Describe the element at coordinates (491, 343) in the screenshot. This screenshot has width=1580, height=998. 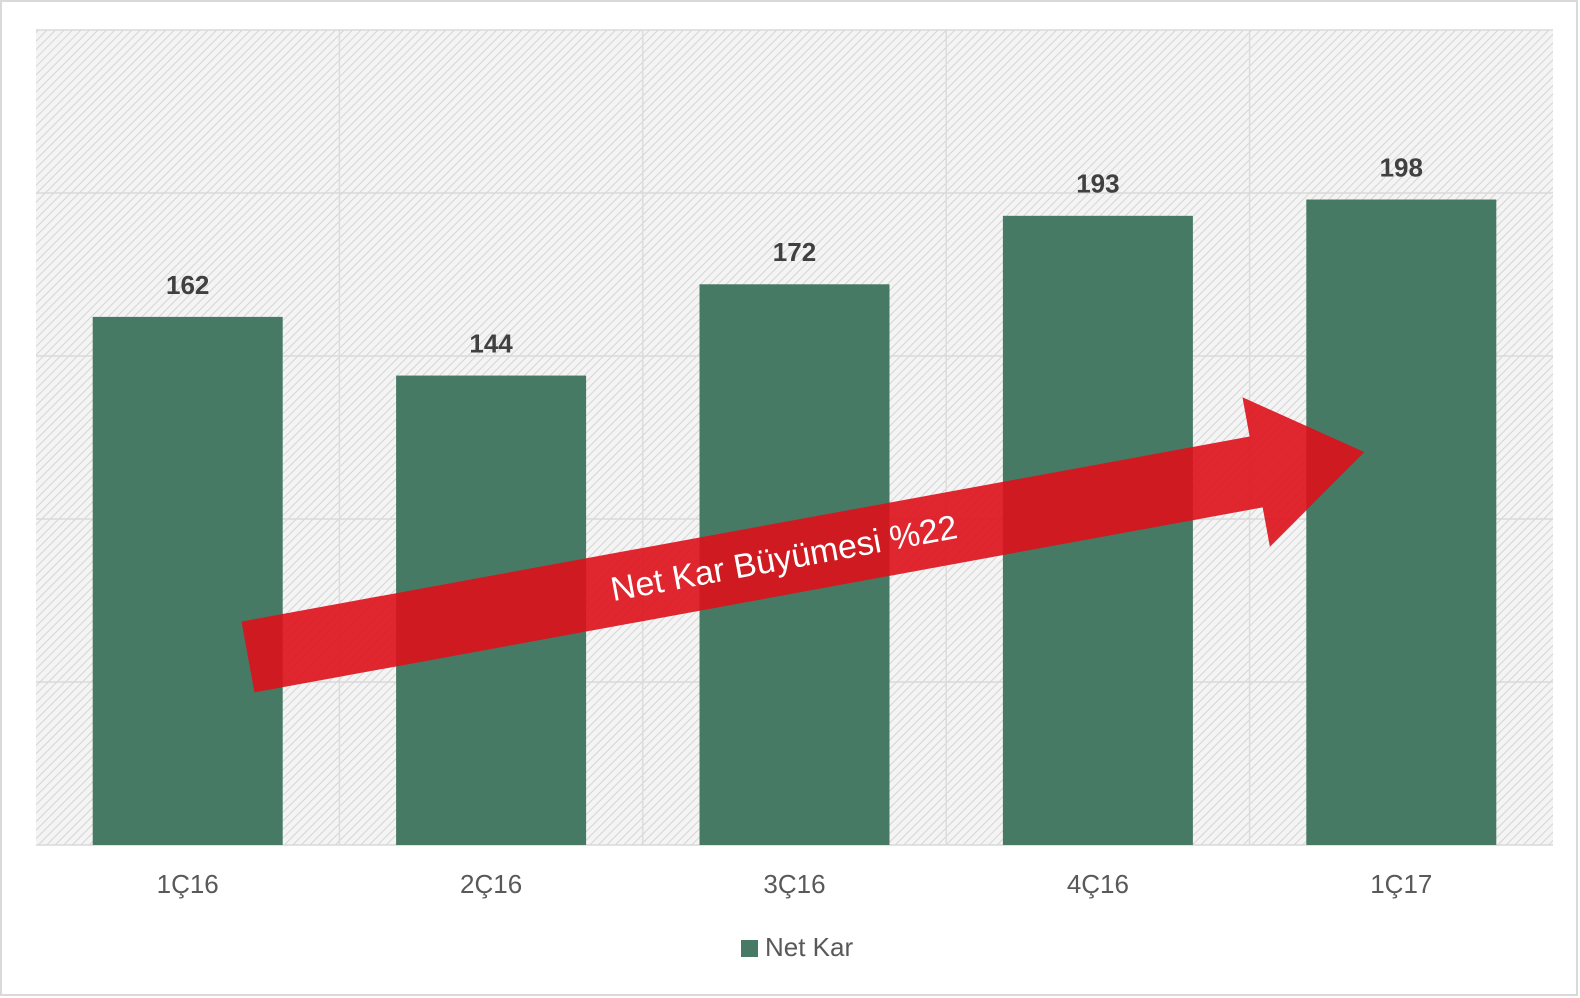
I see `data-label: 144` at that location.